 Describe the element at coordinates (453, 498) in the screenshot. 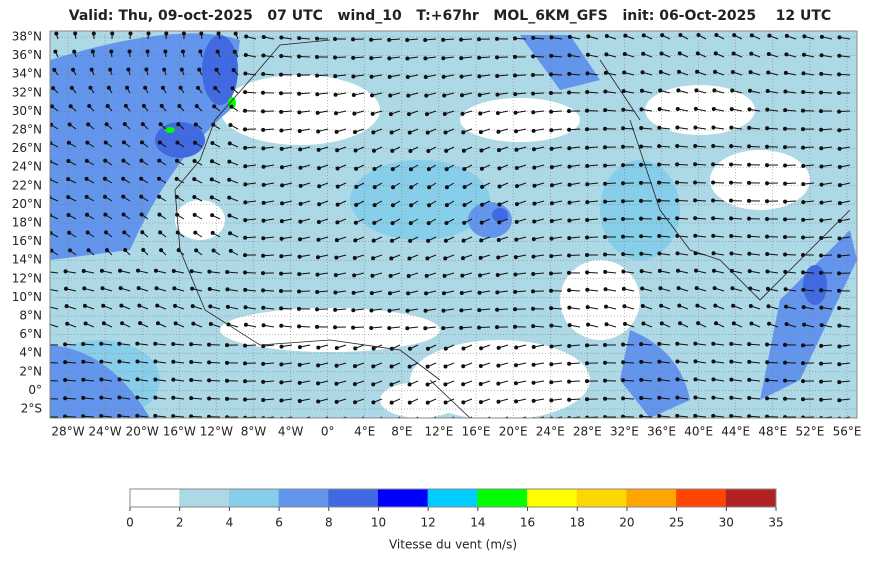

I see `colorbar-frame` at that location.